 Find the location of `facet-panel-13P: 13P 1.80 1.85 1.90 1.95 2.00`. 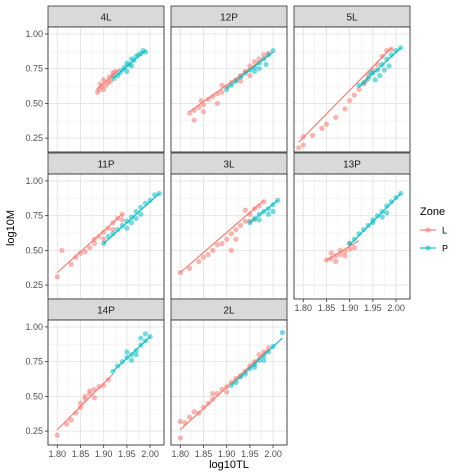

facet-panel-13P: 13P 1.80 1.85 1.90 1.95 2.00 is located at coordinates (352, 232).